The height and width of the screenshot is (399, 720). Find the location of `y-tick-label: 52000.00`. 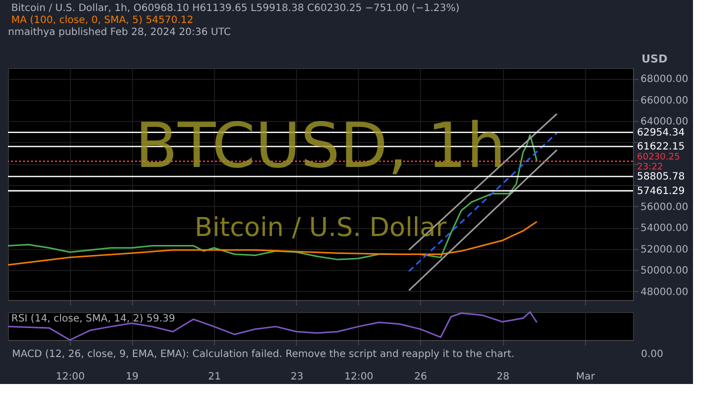

y-tick-label: 52000.00 is located at coordinates (664, 250).